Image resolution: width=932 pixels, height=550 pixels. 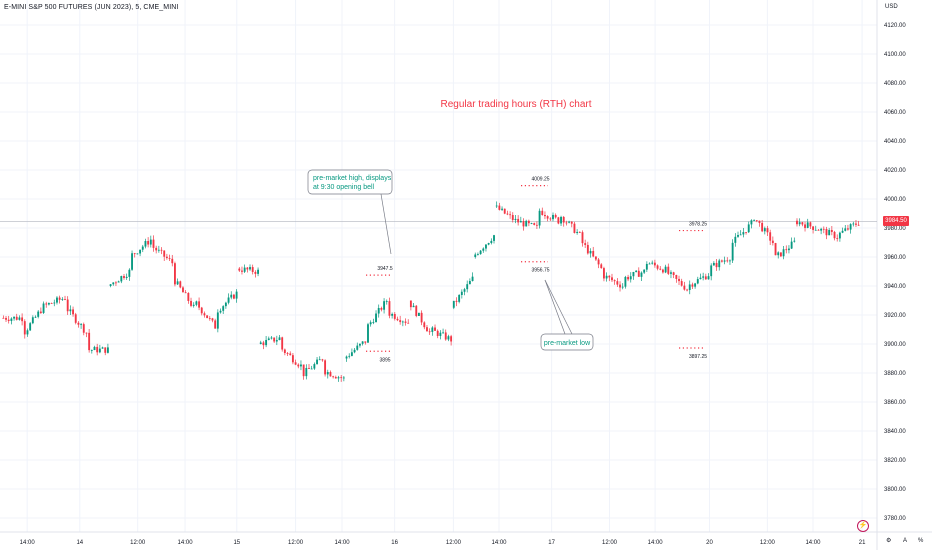 What do you see at coordinates (863, 526) in the screenshot?
I see `lightning-icon: ⚡` at bounding box center [863, 526].